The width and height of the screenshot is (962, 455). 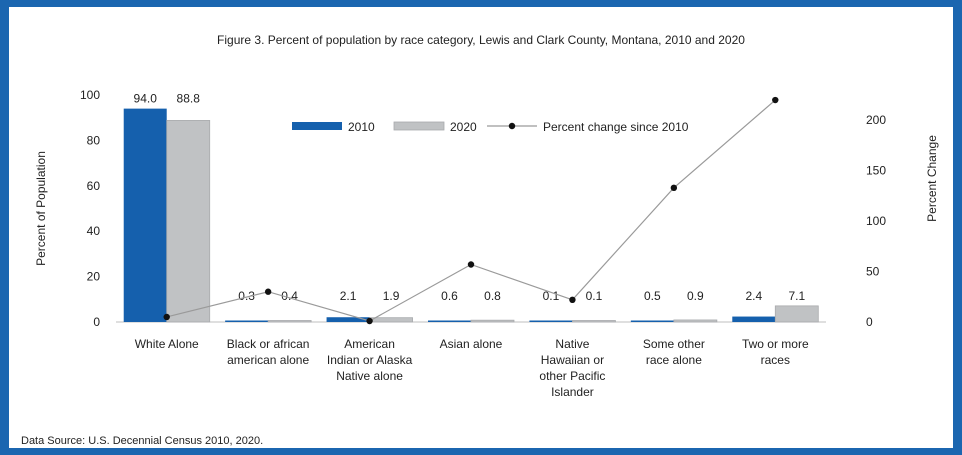 What do you see at coordinates (492, 296) in the screenshot?
I see `data-label-2020: 0.8` at bounding box center [492, 296].